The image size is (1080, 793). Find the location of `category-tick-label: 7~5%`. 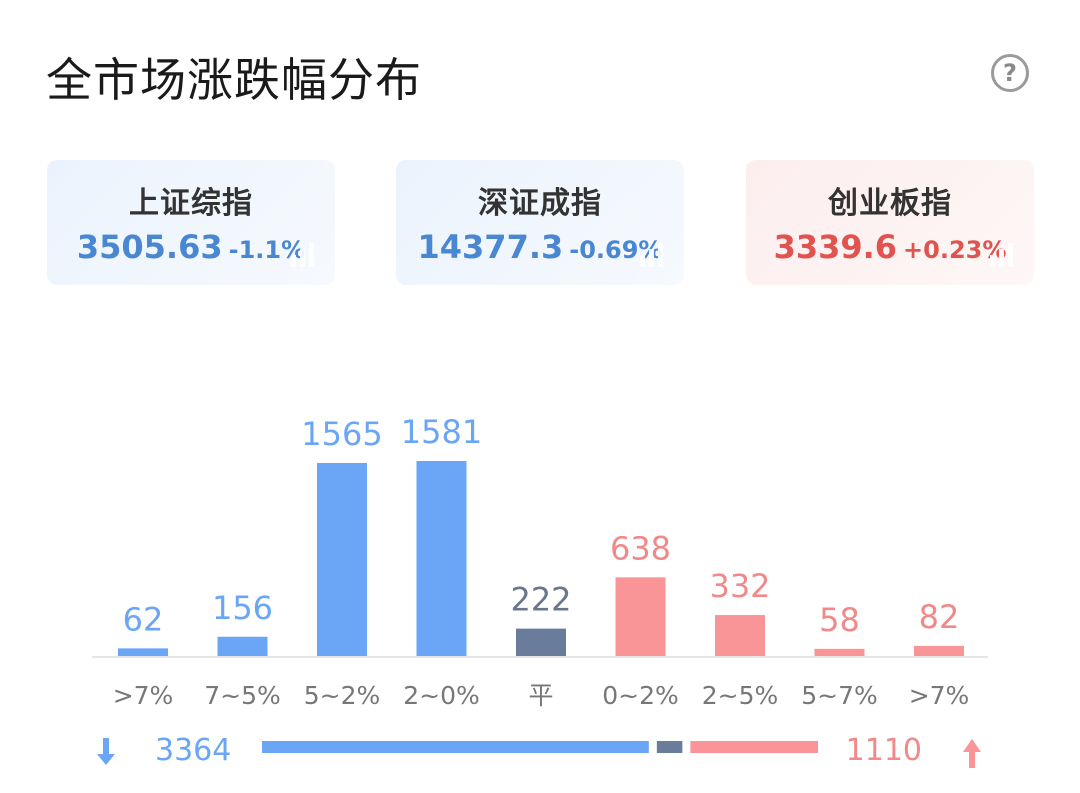

category-tick-label: 7~5% is located at coordinates (242, 695).